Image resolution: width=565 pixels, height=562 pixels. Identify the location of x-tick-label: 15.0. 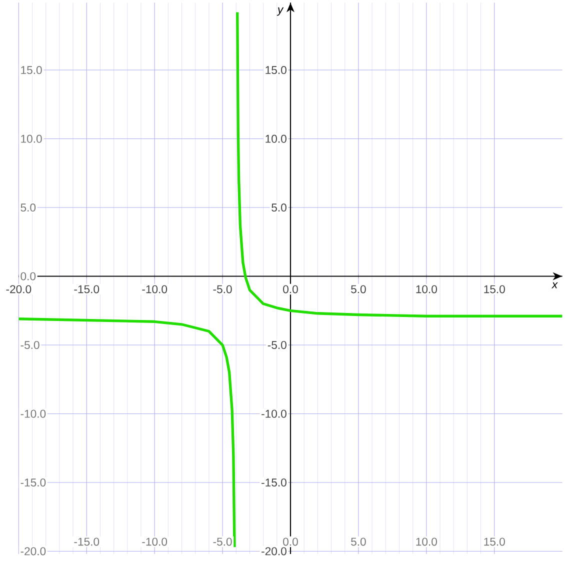
(494, 289).